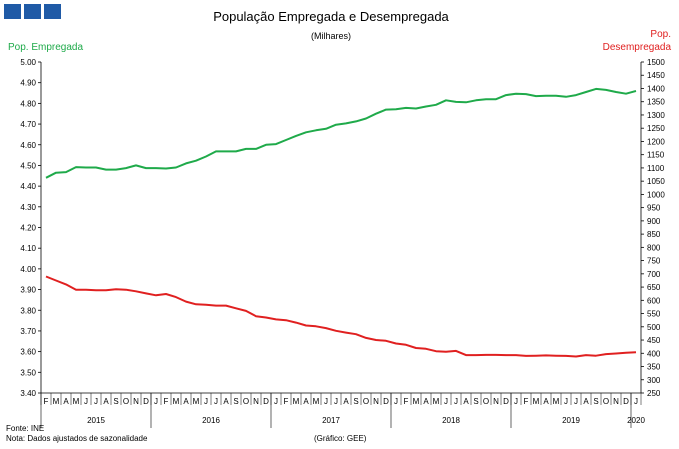  I want to click on left-tick-label: 4.20, so click(28, 228).